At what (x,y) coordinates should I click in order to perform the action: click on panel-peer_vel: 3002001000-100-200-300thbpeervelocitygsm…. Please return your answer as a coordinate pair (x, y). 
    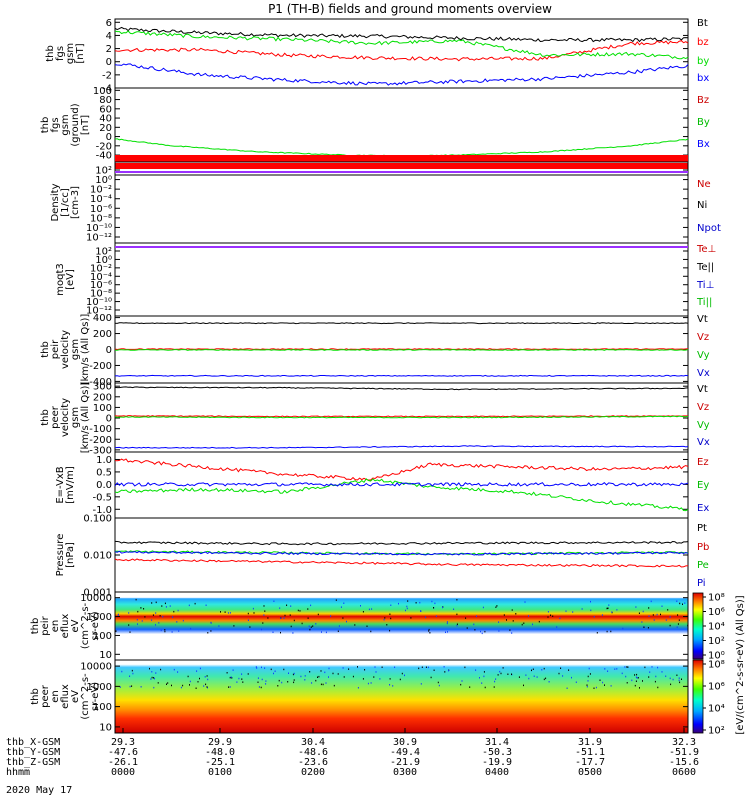
    Looking at the image, I should click on (375, 419).